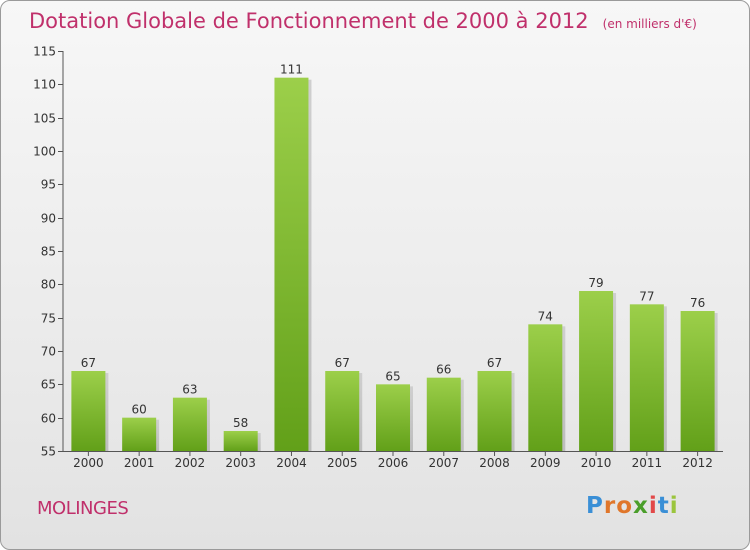 This screenshot has width=750, height=550. I want to click on x-tick-label-2011: 2011, so click(647, 463).